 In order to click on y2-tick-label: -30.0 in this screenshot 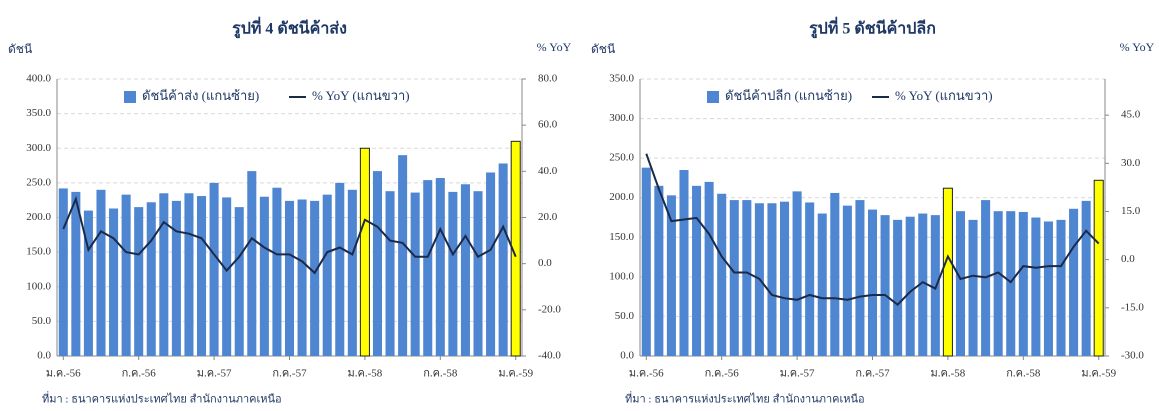, I will do `click(1132, 356)`.